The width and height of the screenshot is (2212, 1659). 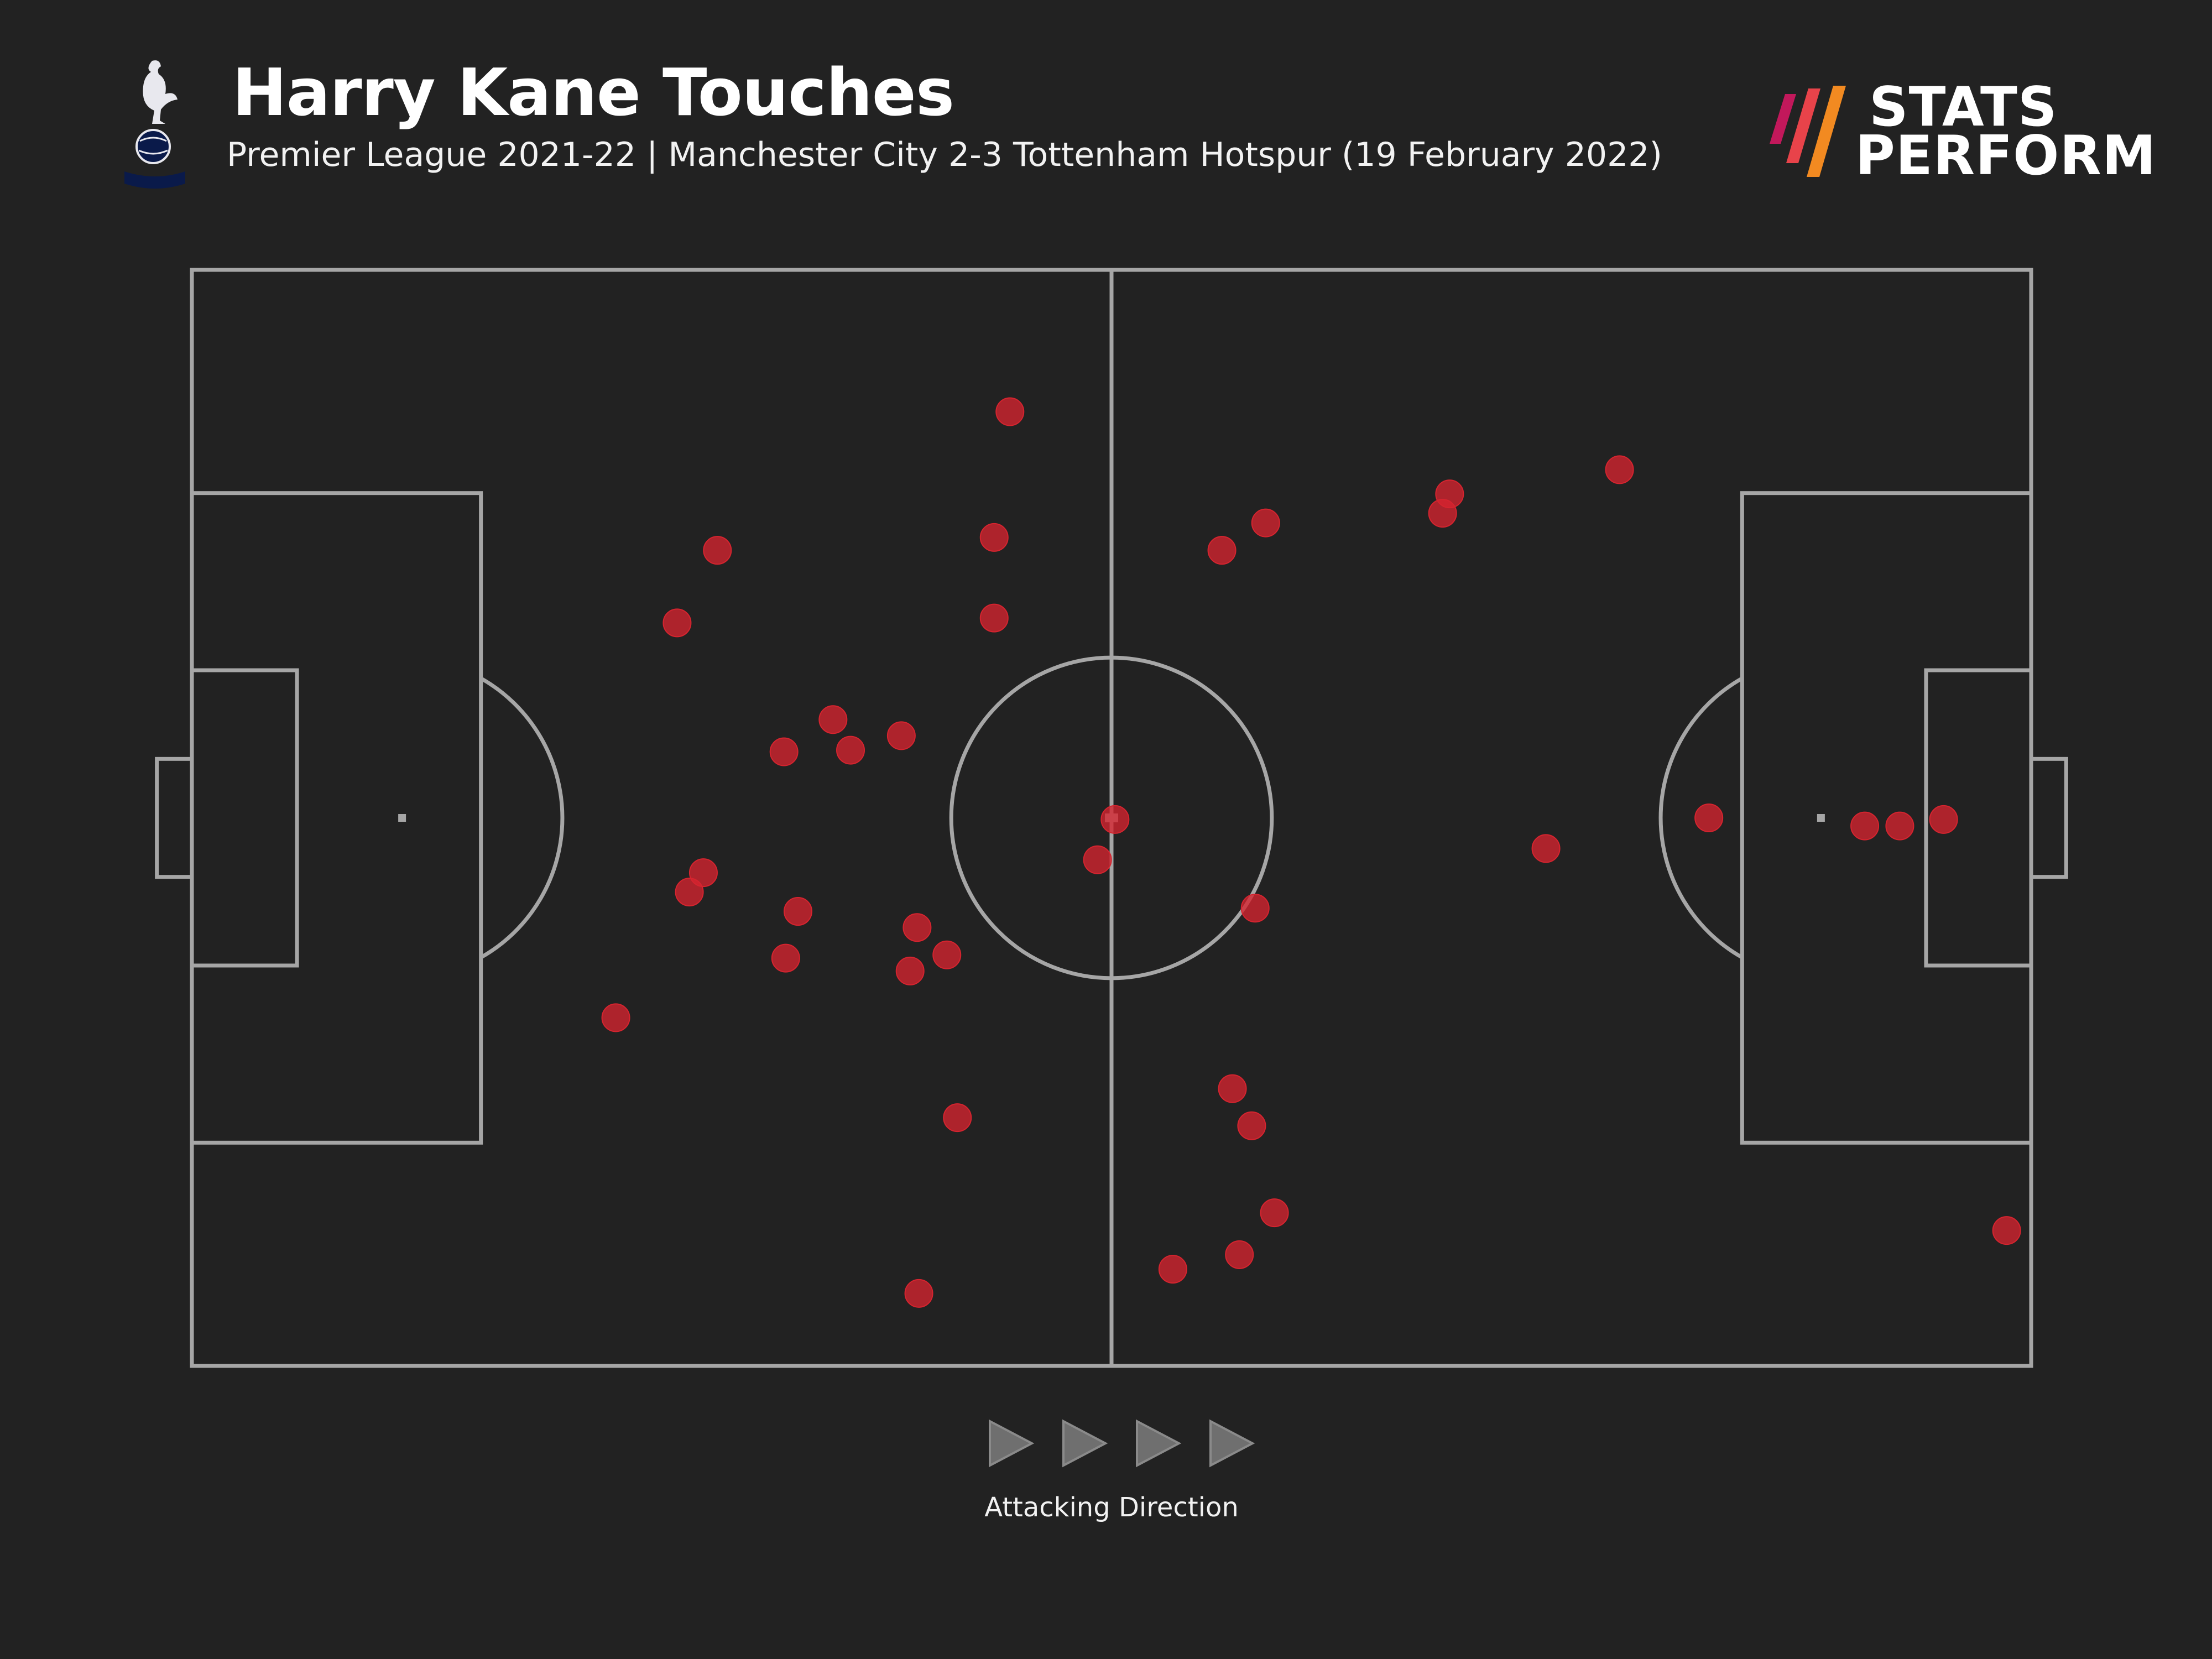 I want to click on right-penalty-spot, so click(x=1821, y=818).